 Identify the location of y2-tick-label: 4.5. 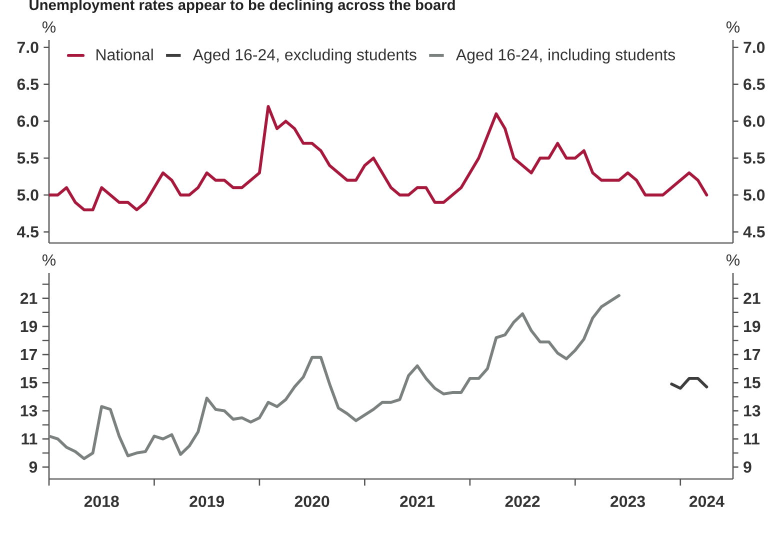
(754, 232).